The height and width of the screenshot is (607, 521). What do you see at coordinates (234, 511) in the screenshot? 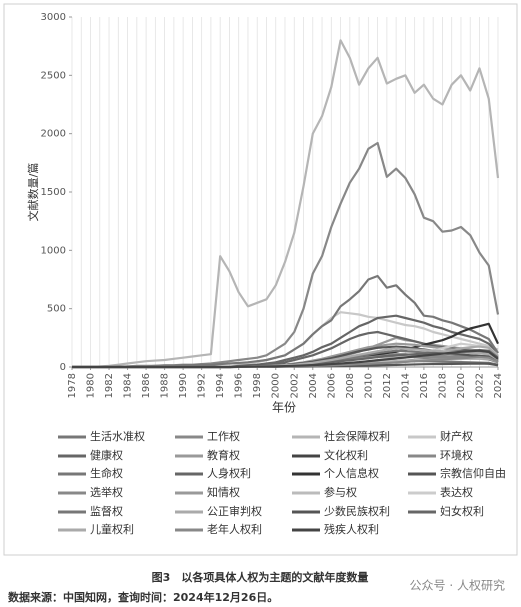
I see `legend-label: 公正审判权` at bounding box center [234, 511].